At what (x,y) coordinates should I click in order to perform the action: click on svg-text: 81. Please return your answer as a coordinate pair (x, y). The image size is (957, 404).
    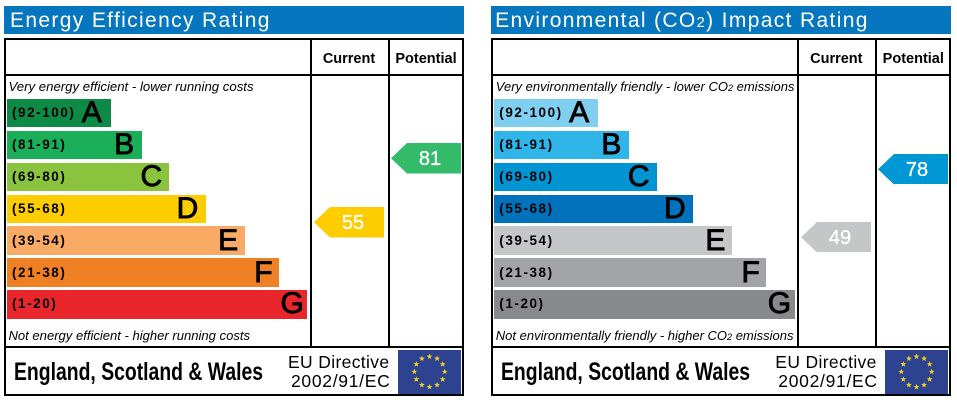
    Looking at the image, I should click on (429, 159).